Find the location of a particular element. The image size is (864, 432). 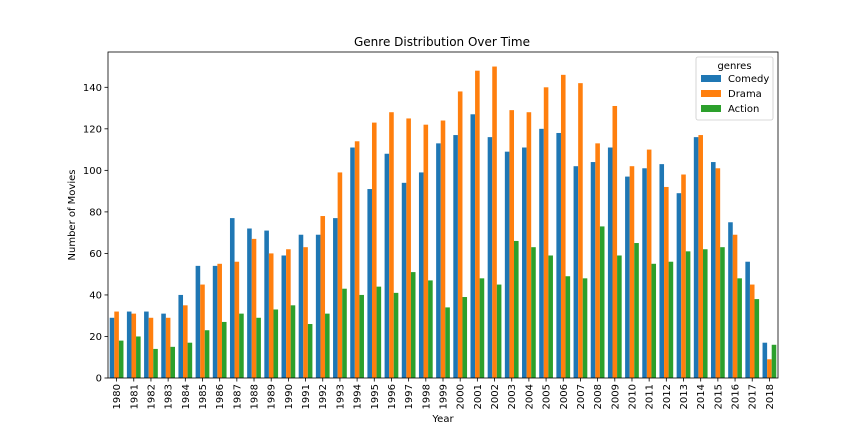

bar-action-1988 is located at coordinates (258, 347).